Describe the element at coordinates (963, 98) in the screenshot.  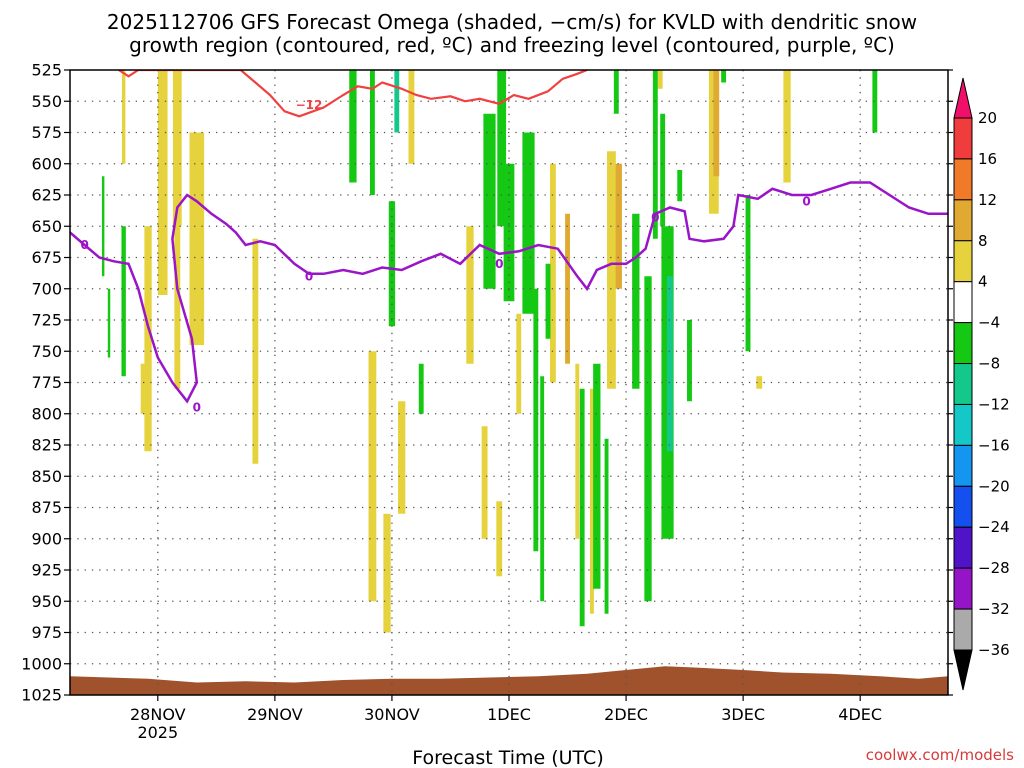
I see `colorbar-top-triangle` at that location.